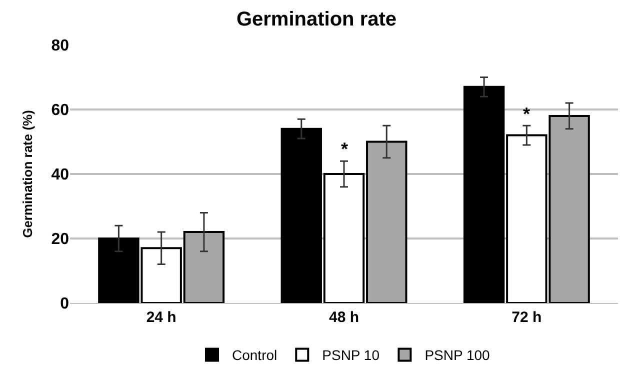  I want to click on y-tick-label: 20, so click(60, 239).